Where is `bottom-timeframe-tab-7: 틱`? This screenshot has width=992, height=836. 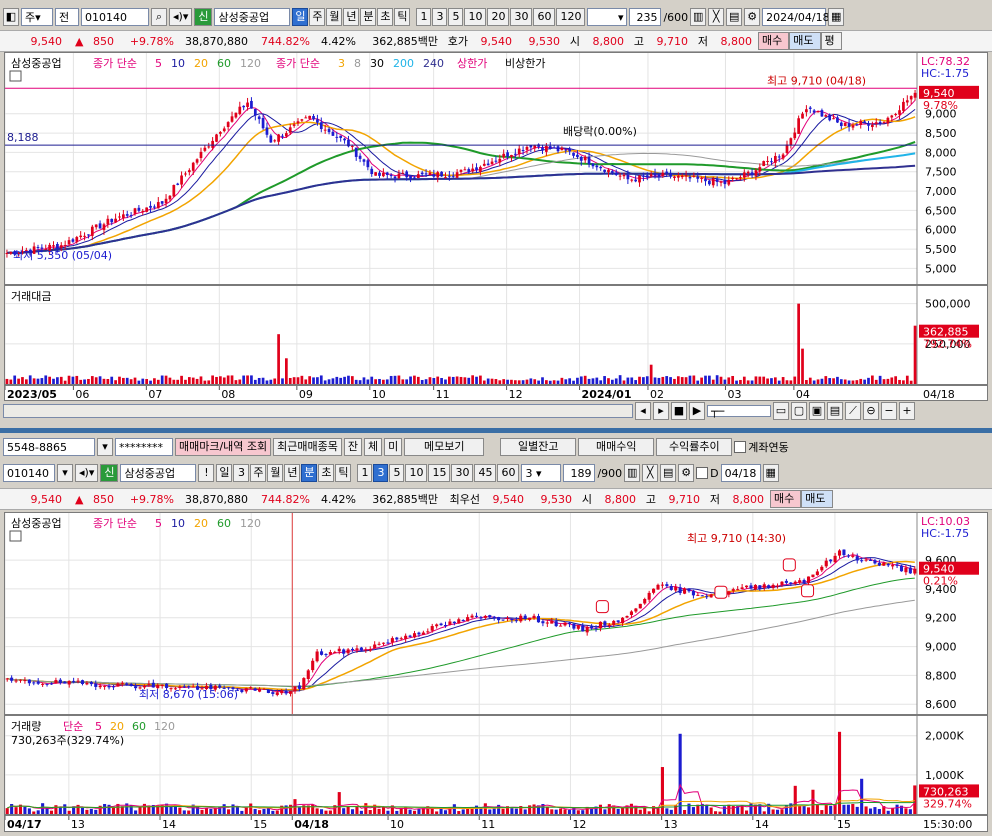 bottom-timeframe-tab-7: 틱 is located at coordinates (343, 473).